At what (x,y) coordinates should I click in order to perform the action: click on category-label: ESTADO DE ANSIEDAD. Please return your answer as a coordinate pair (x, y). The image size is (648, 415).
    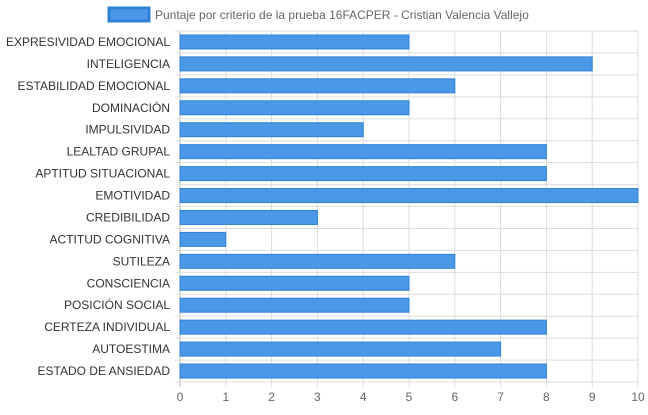
    Looking at the image, I should click on (104, 371).